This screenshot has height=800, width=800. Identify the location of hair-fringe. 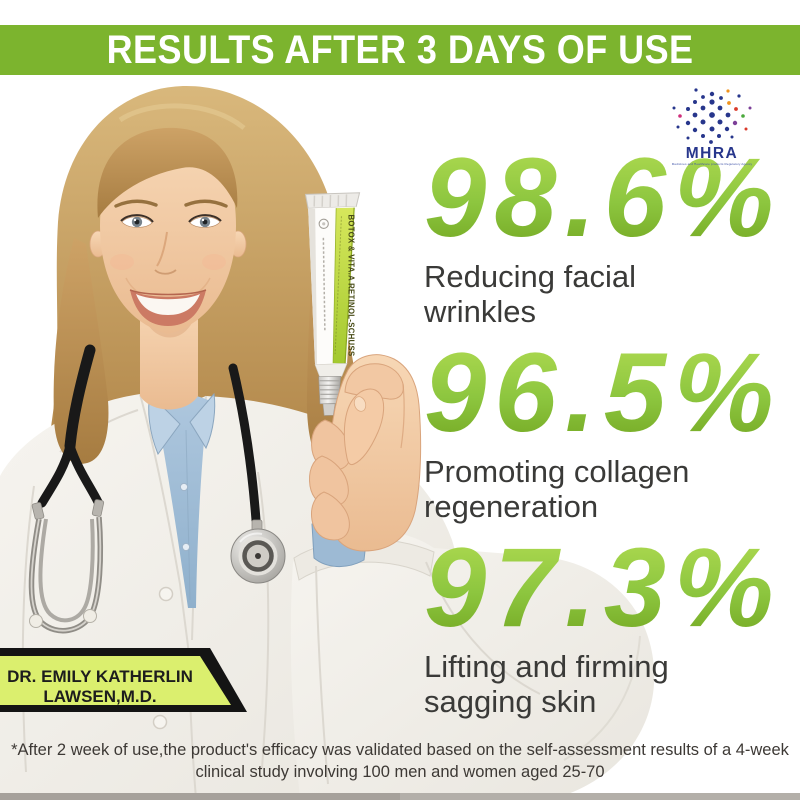
(167, 172).